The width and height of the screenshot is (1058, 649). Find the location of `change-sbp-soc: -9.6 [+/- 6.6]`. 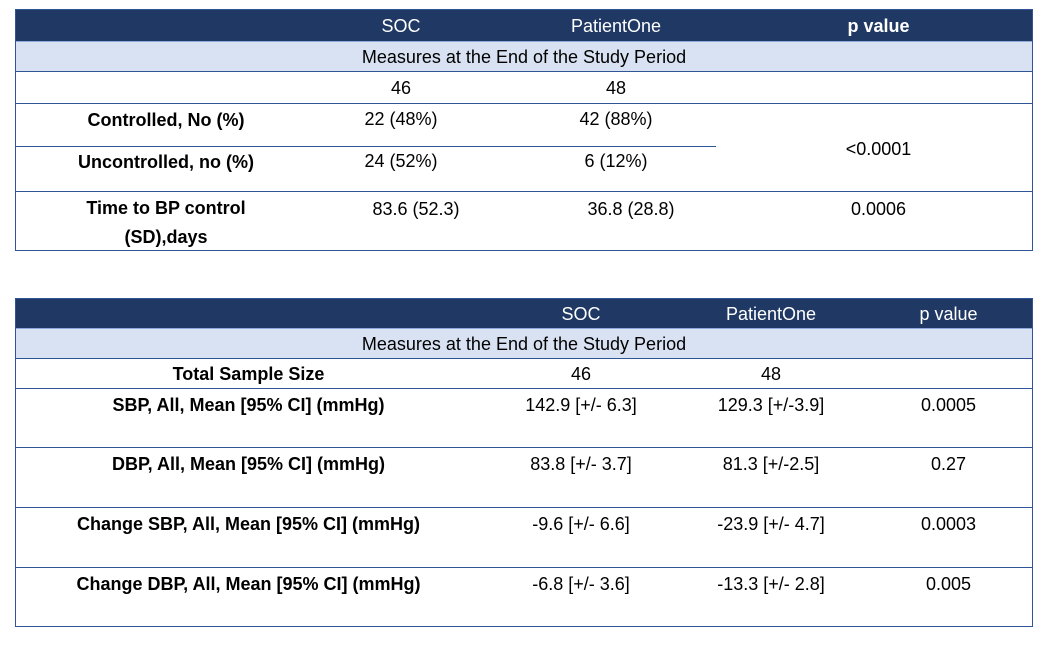

change-sbp-soc: -9.6 [+/- 6.6] is located at coordinates (581, 524).